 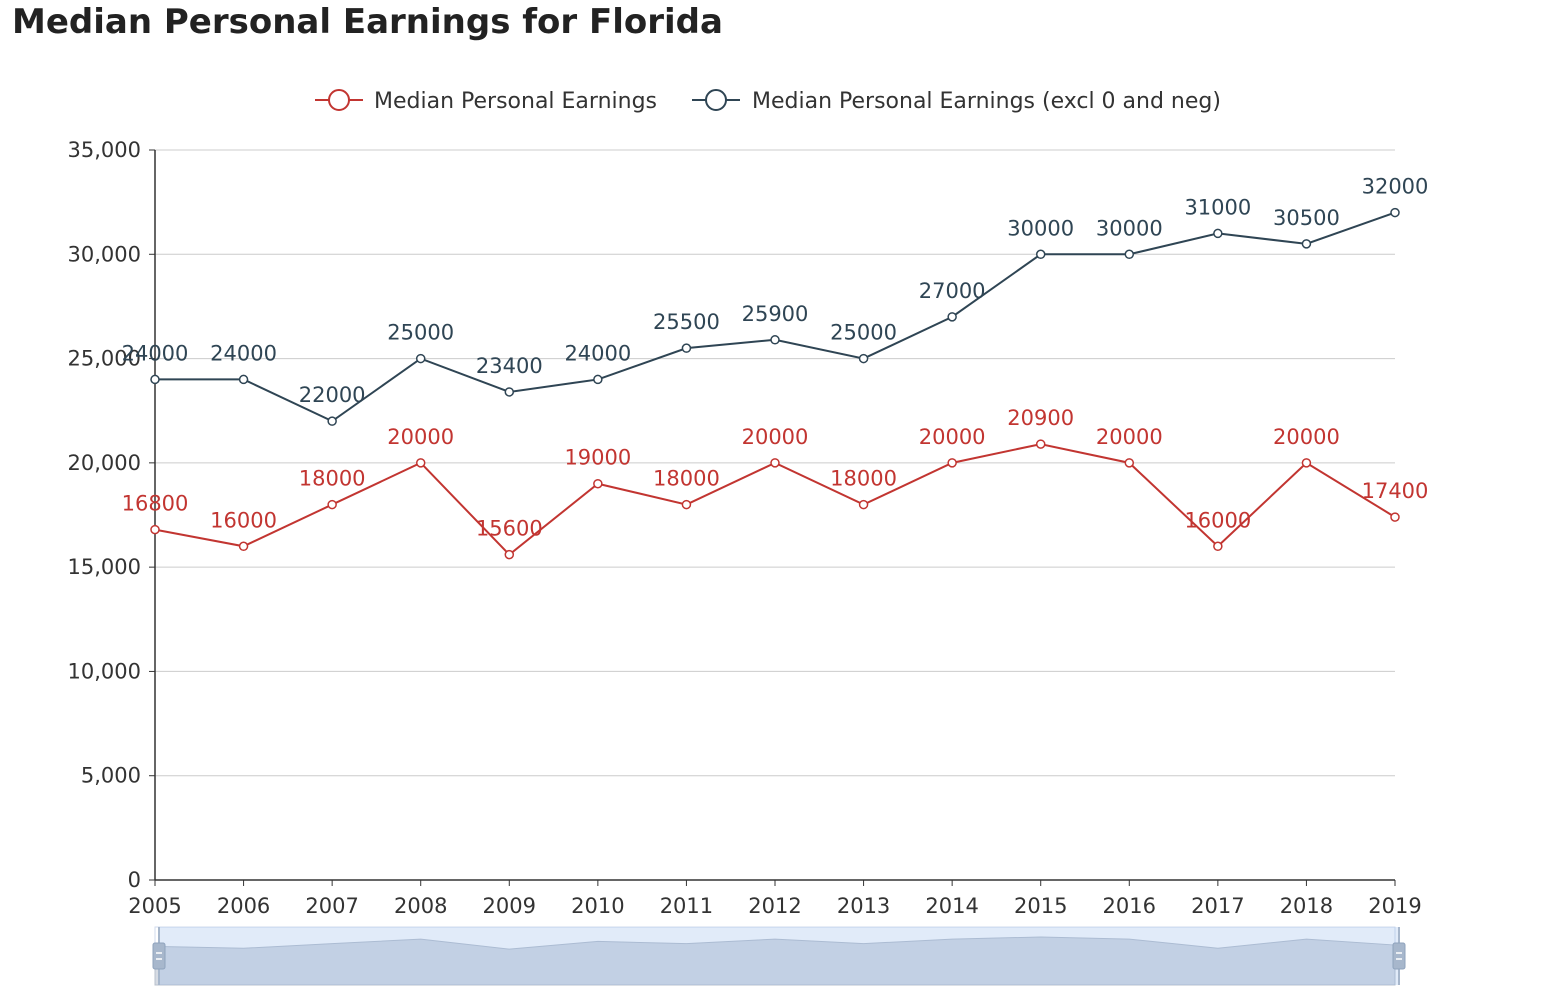 What do you see at coordinates (1394, 906) in the screenshot?
I see `x-tick-label: 2019` at bounding box center [1394, 906].